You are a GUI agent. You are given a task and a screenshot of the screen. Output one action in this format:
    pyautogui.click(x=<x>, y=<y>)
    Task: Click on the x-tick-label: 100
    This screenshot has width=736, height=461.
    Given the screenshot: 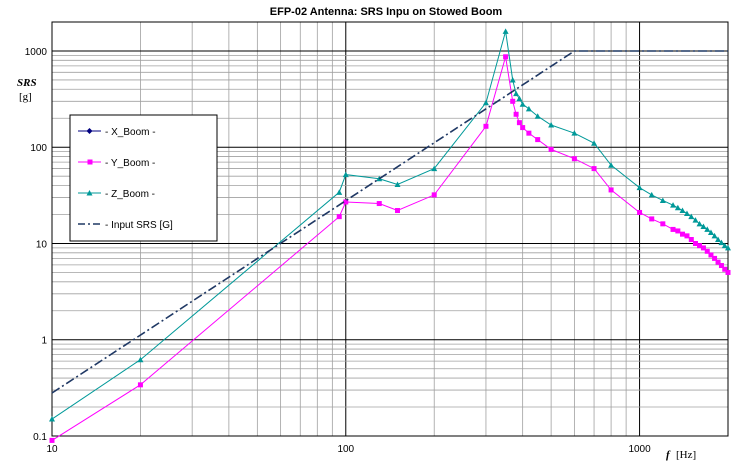 What is the action you would take?
    pyautogui.click(x=345, y=449)
    